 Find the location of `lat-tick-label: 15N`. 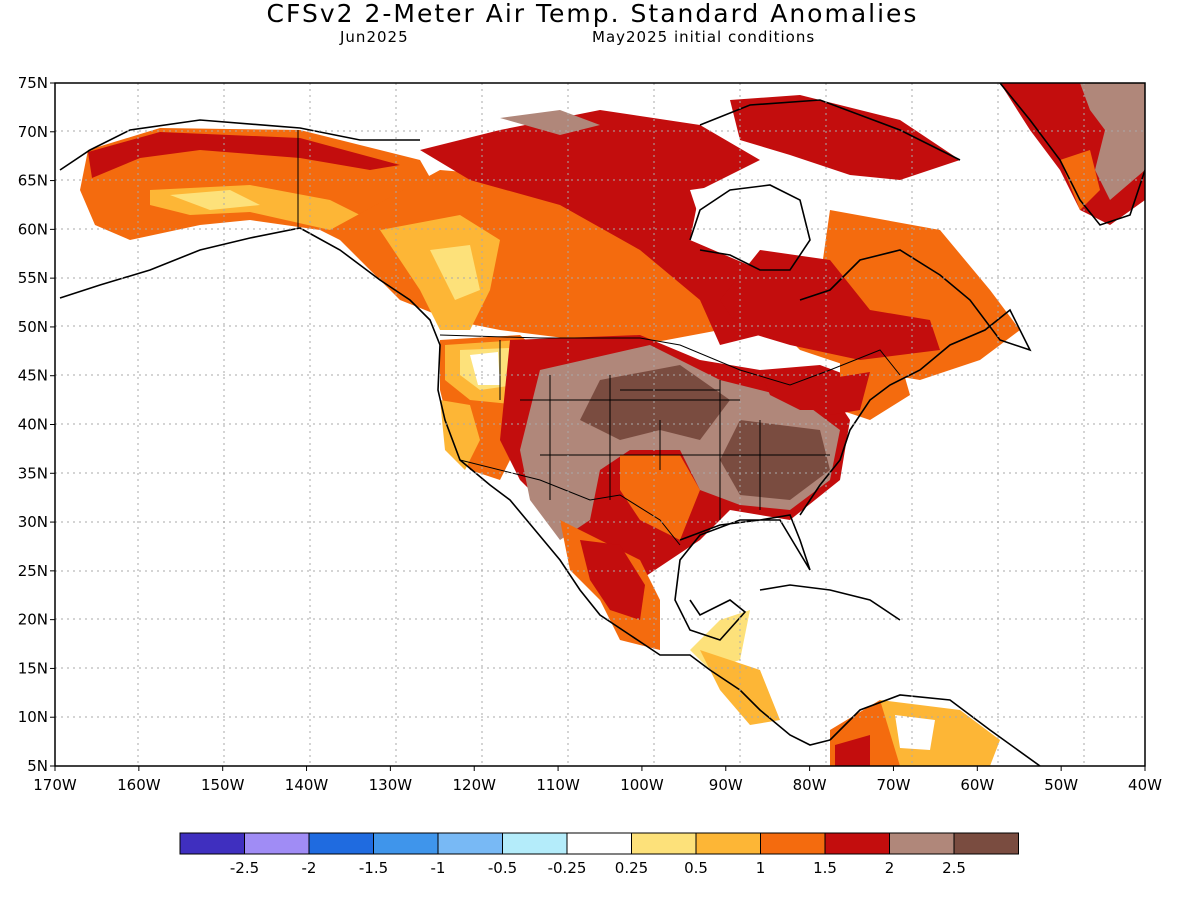

lat-tick-label: 15N is located at coordinates (33, 668).